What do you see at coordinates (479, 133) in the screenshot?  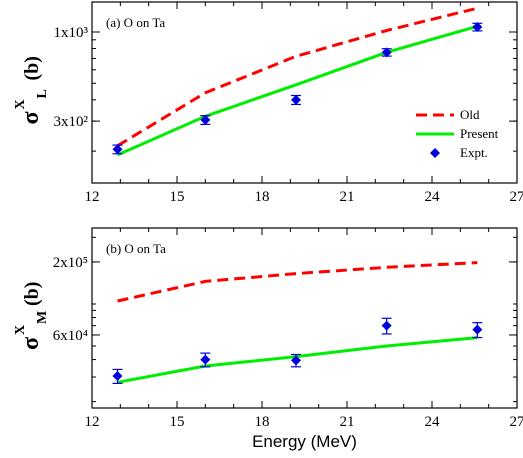 I see `legend-label: Present` at bounding box center [479, 133].